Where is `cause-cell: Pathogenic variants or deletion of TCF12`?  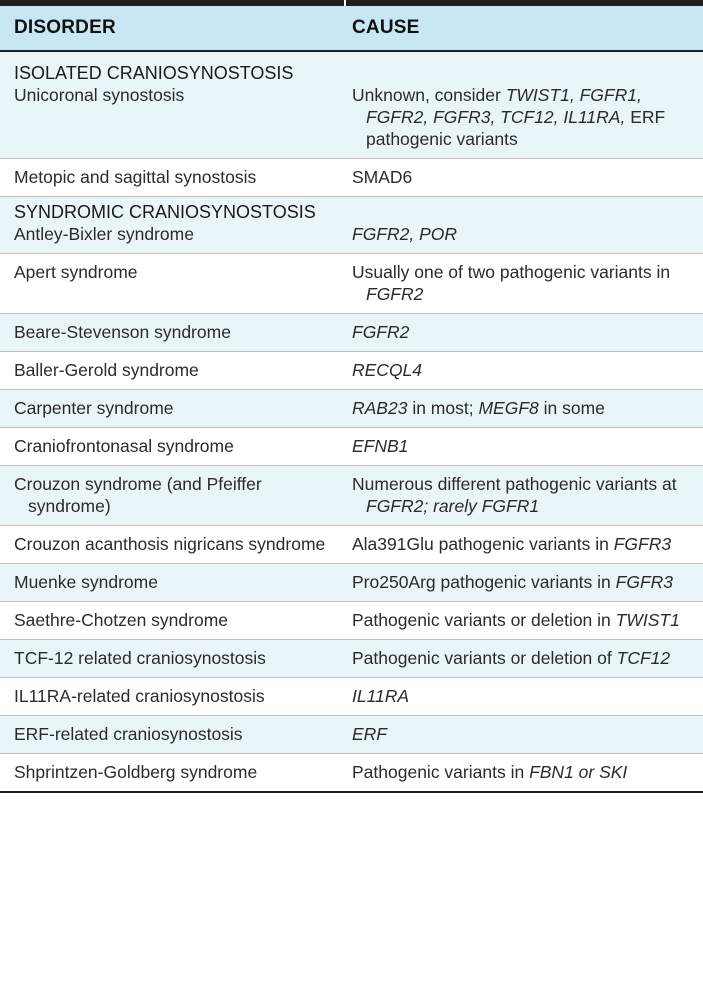
cause-cell: Pathogenic variants or deletion of TCF12 is located at coordinates (527, 658).